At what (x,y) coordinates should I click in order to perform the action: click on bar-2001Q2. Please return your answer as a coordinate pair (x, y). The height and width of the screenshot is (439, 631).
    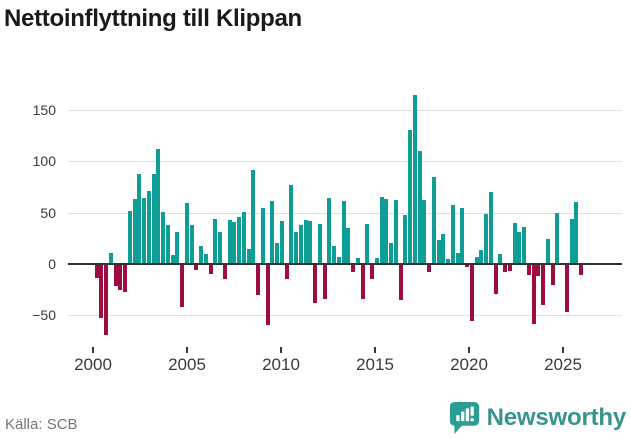
    Looking at the image, I should click on (120, 277).